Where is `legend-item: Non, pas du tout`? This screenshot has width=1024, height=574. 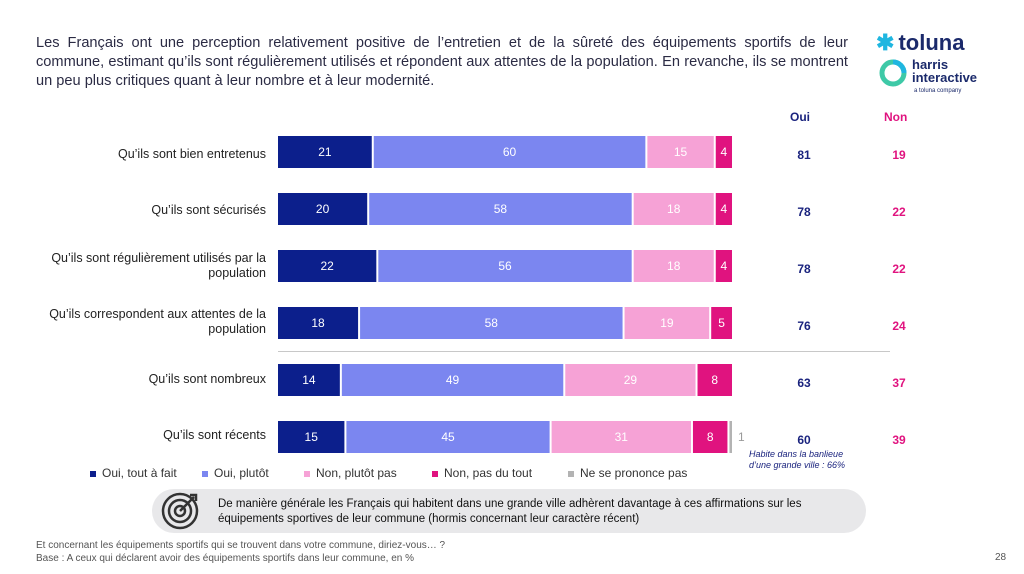
legend-item: Non, pas du tout is located at coordinates (482, 473).